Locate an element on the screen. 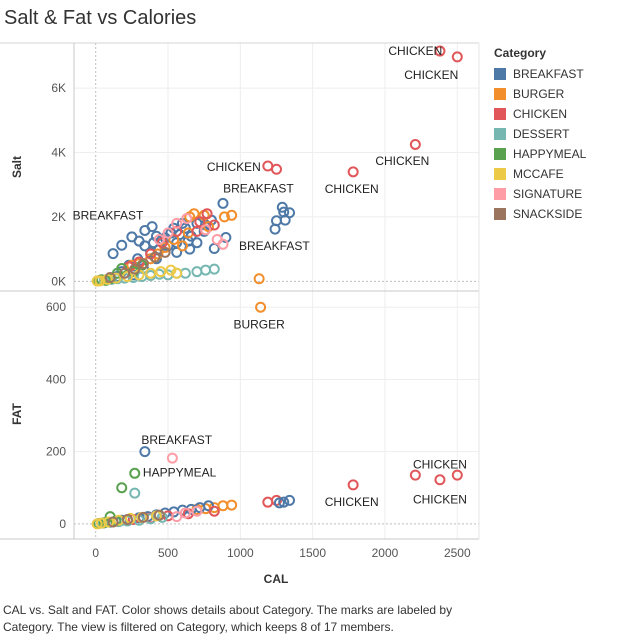 The height and width of the screenshot is (637, 631). legend-item: HAPPYMEAL is located at coordinates (540, 154).